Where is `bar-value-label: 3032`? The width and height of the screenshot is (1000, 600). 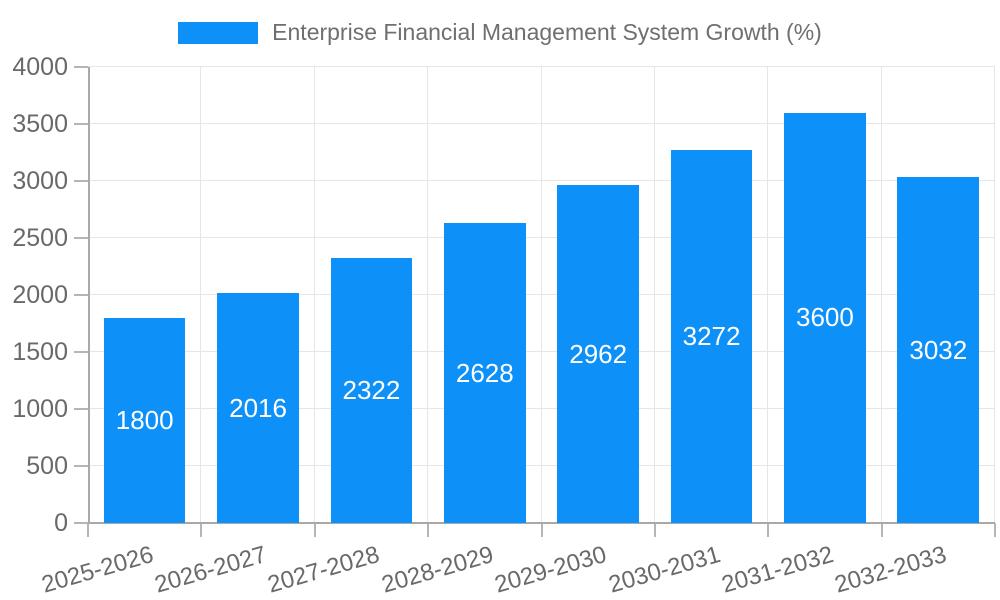 bar-value-label: 3032 is located at coordinates (938, 349).